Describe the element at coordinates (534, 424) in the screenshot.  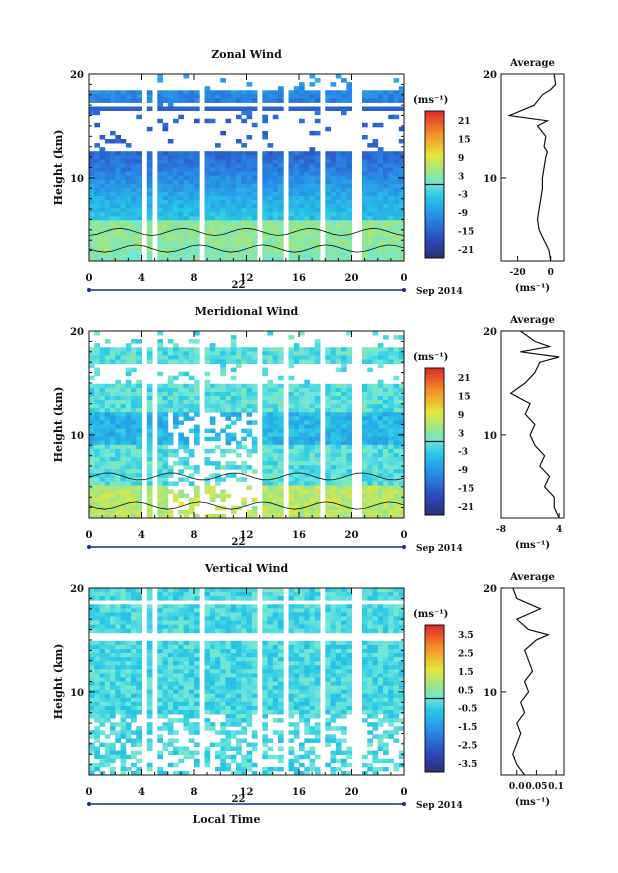
I see `average-line` at that location.